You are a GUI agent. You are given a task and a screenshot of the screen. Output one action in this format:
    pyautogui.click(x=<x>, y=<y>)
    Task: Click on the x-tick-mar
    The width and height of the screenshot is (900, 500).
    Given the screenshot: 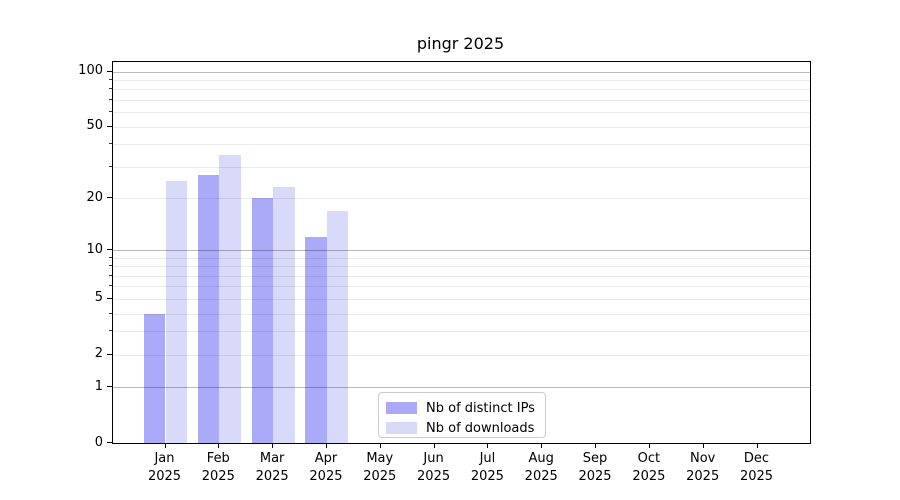 What is the action you would take?
    pyautogui.click(x=273, y=445)
    